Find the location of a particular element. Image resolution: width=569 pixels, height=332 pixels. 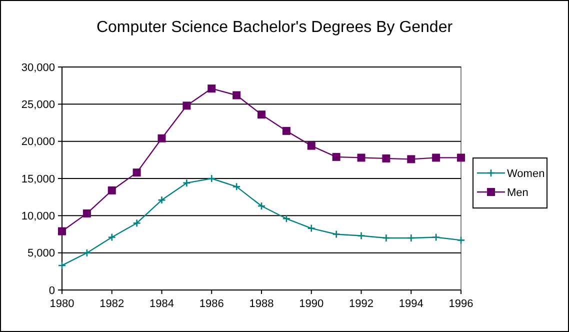

y-tick-label: 10,000 is located at coordinates (38, 216).